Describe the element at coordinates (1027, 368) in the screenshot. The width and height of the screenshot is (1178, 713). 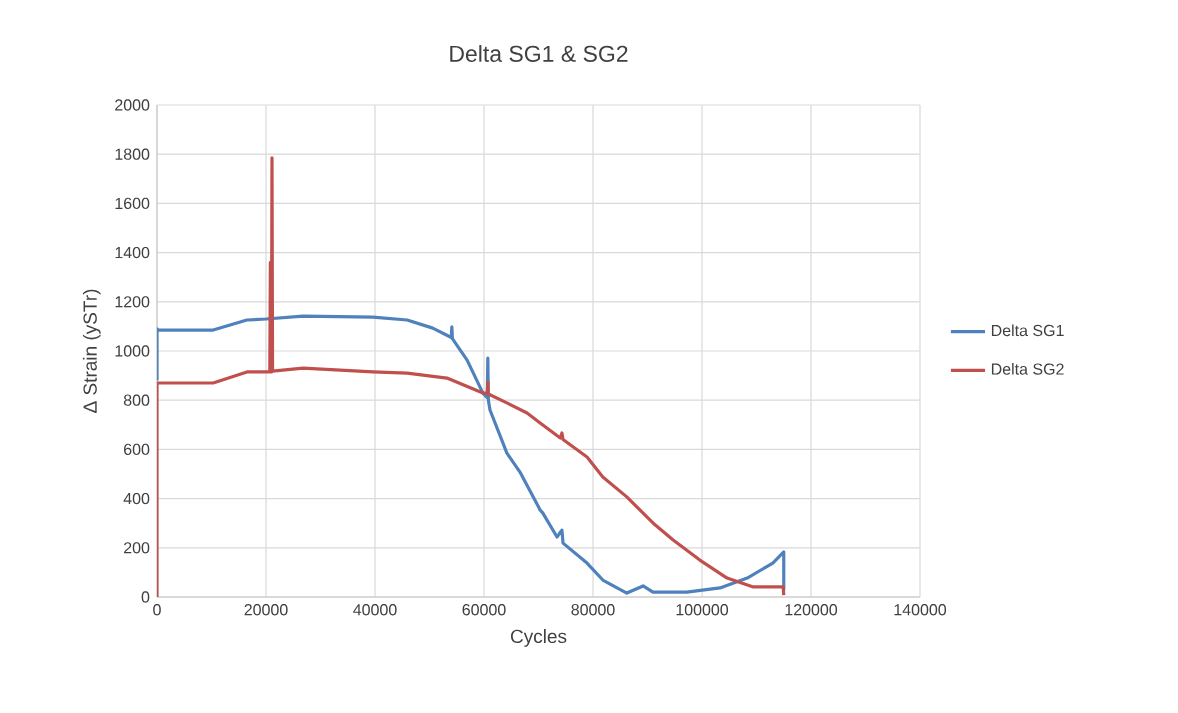
I see `legend-label: Delta SG2` at that location.